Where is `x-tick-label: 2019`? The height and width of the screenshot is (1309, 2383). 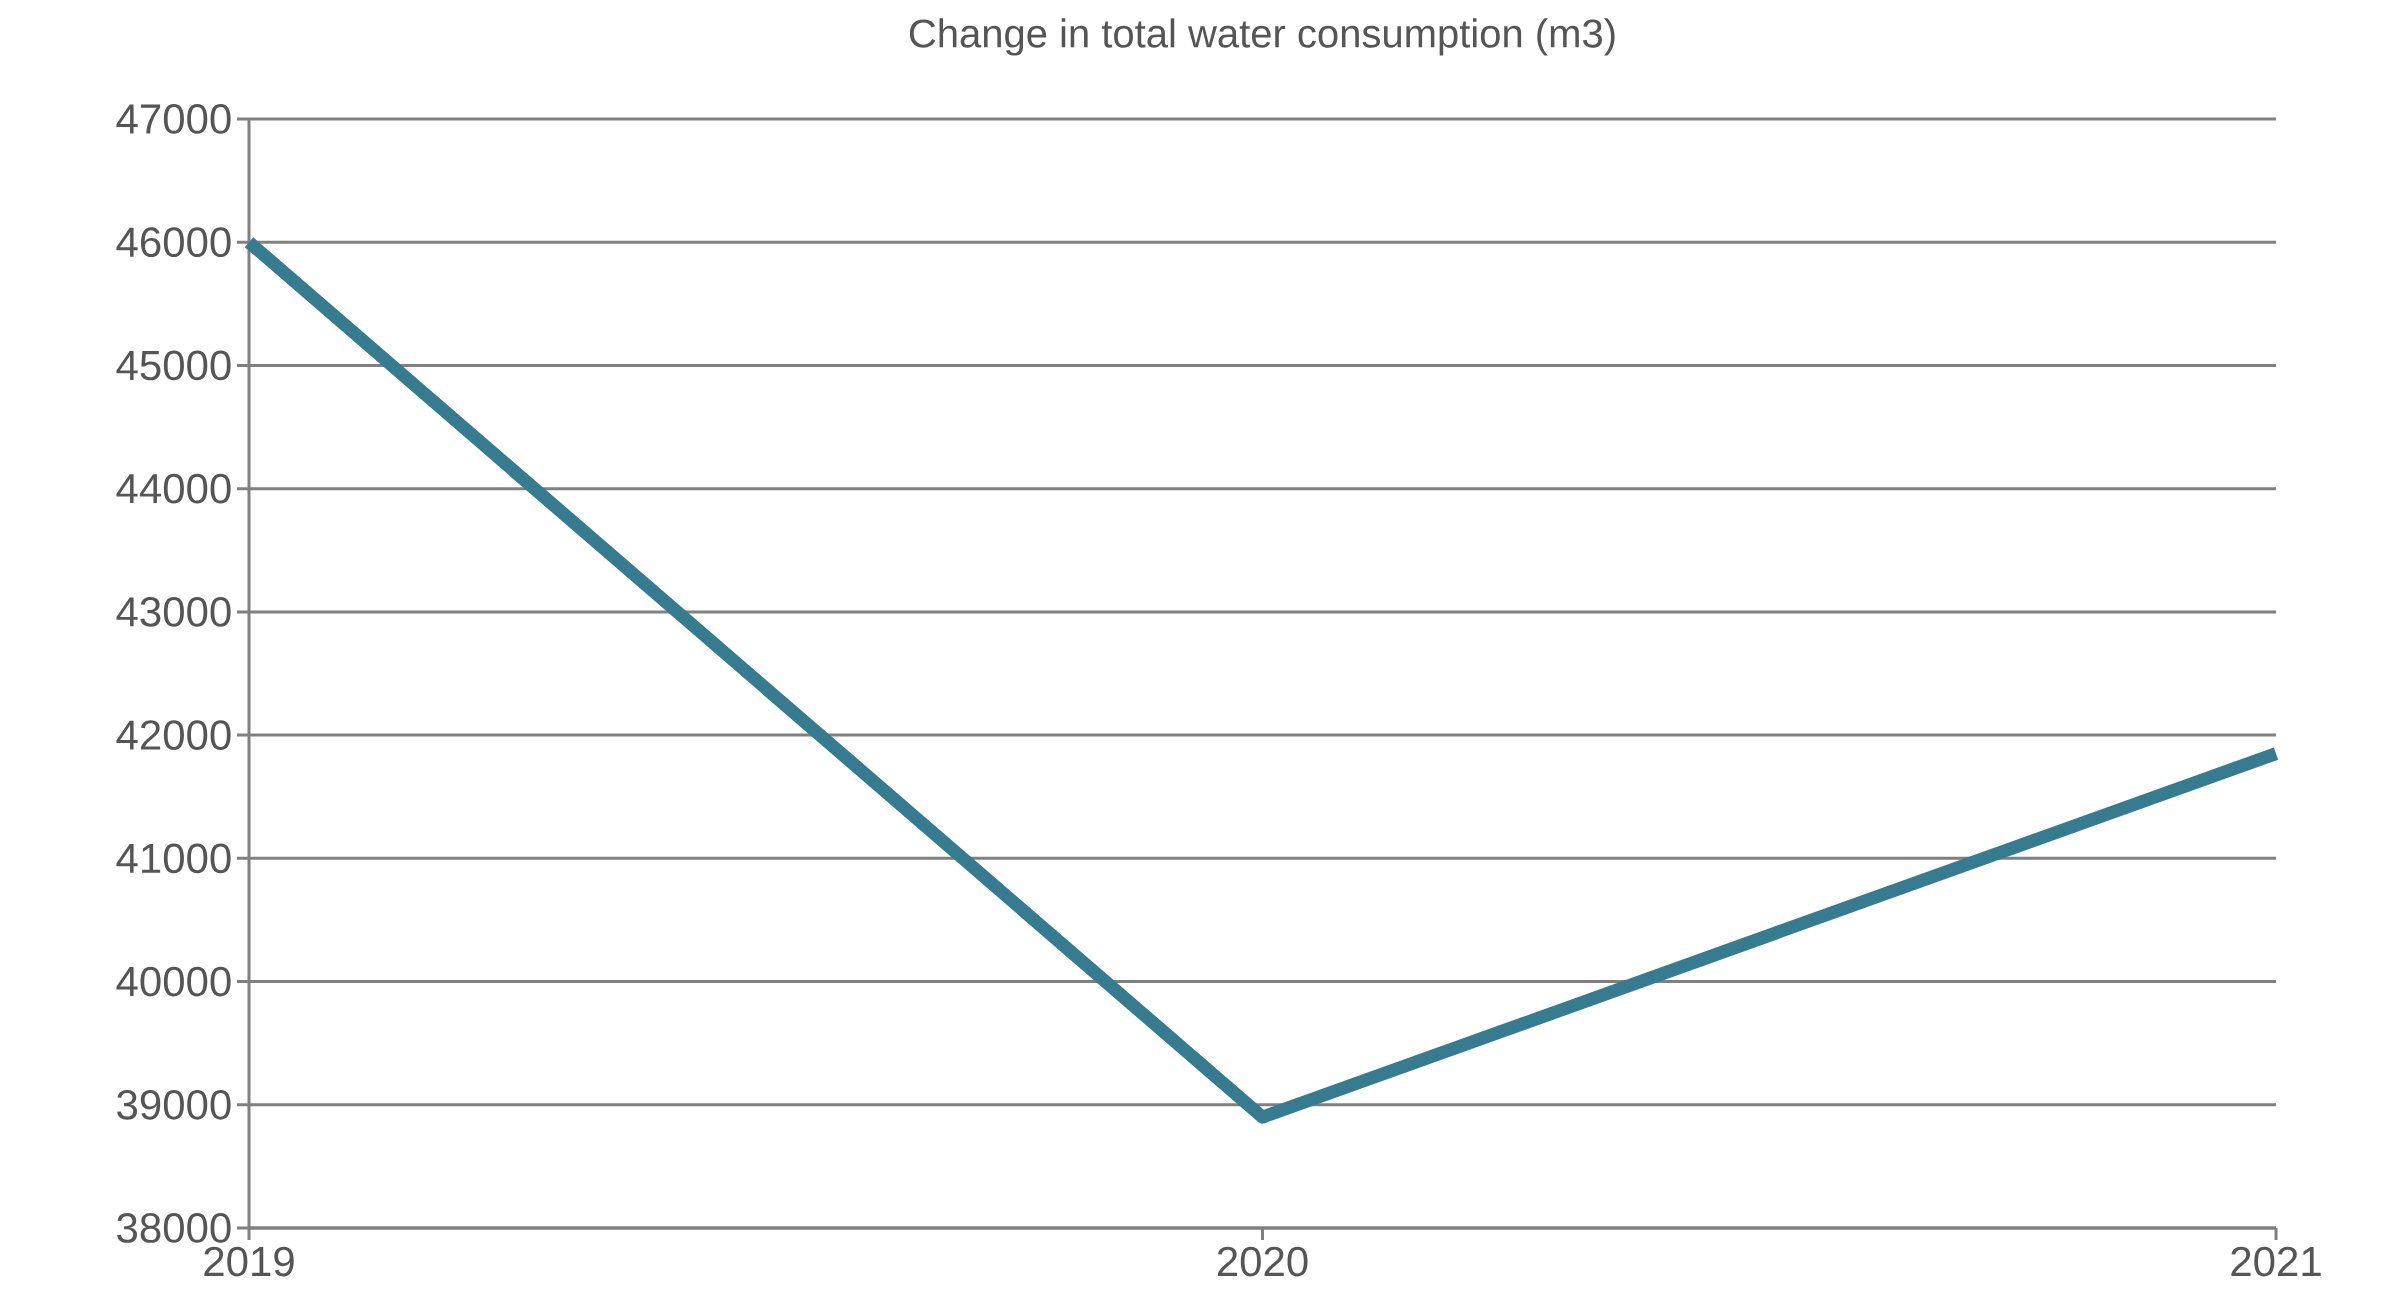
x-tick-label: 2019 is located at coordinates (249, 1261).